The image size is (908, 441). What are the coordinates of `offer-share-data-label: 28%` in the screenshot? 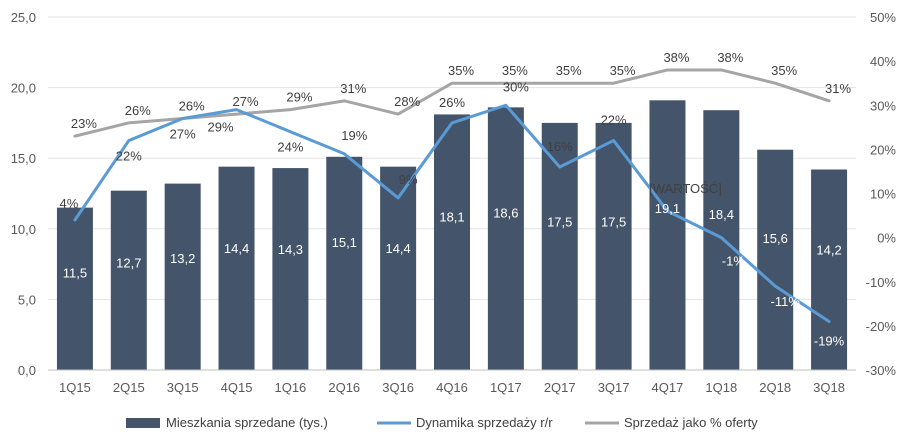 It's located at (407, 101).